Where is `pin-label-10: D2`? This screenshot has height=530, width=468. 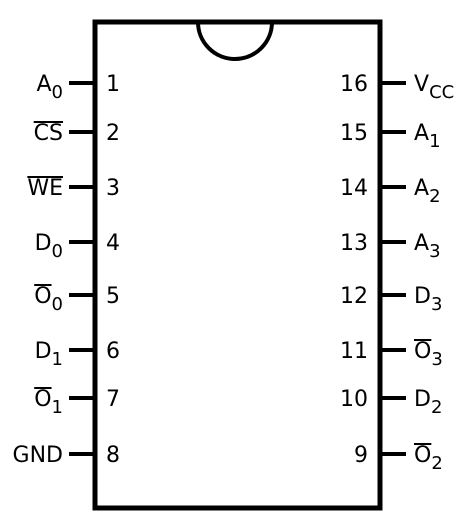
pin-label-10: D2 is located at coordinates (428, 402).